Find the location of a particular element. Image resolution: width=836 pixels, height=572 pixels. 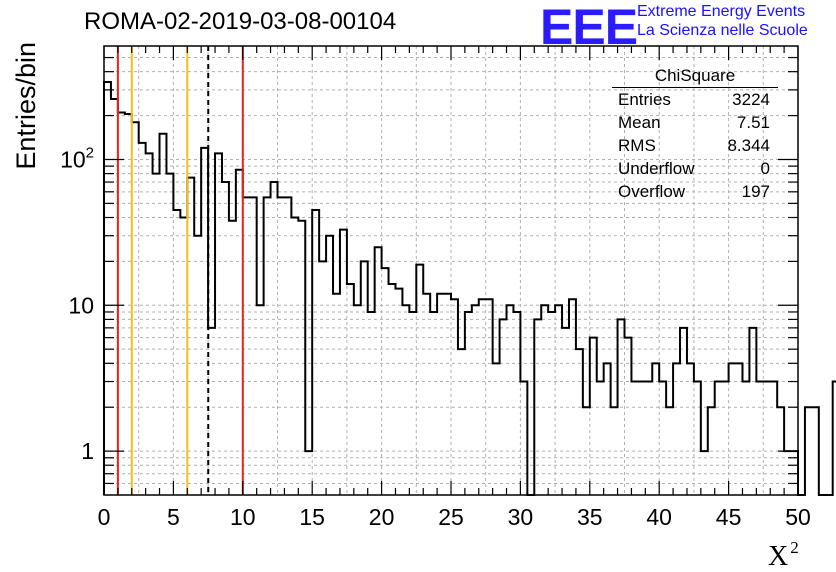

x-tick-labels: 0 5 10 15 20 25 30 35 40 45 50 is located at coordinates (454, 517).